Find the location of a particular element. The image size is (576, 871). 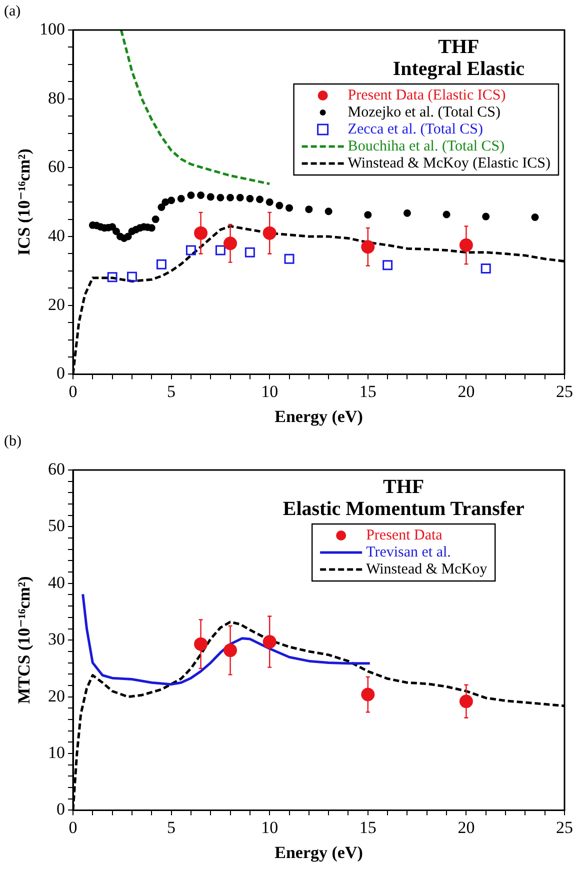

legend-label: Present Data (Elastic ICS) is located at coordinates (427, 95).